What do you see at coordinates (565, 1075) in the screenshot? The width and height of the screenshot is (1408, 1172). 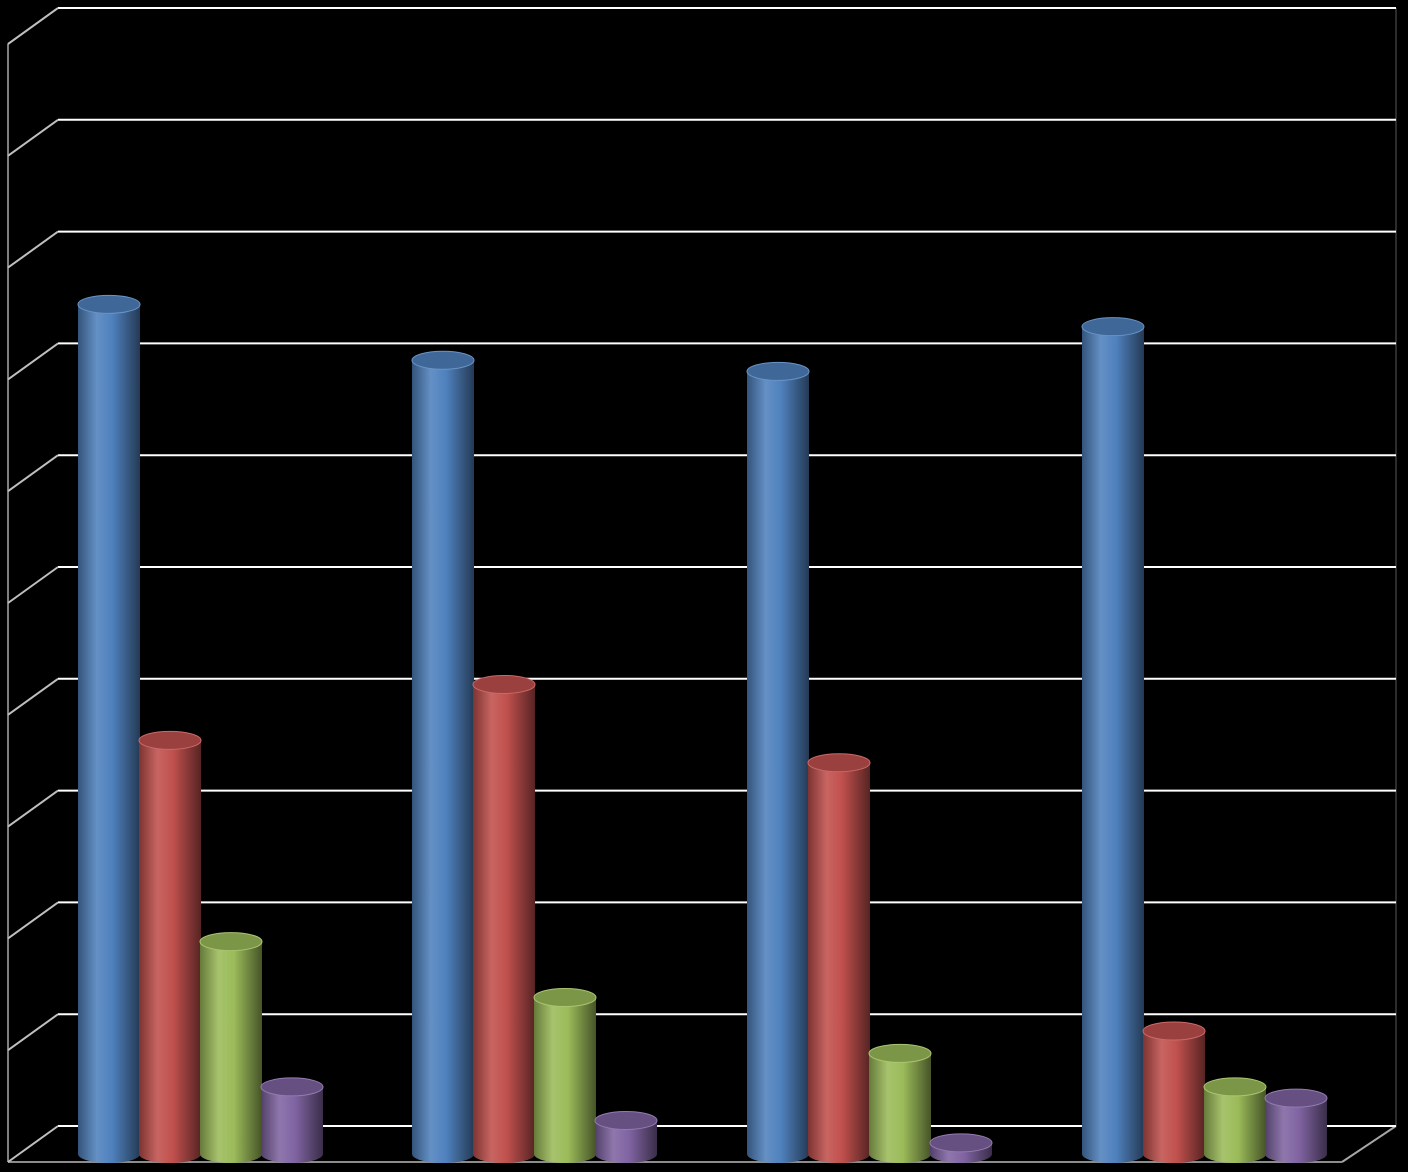 I see `bar-series2-cat1` at bounding box center [565, 1075].